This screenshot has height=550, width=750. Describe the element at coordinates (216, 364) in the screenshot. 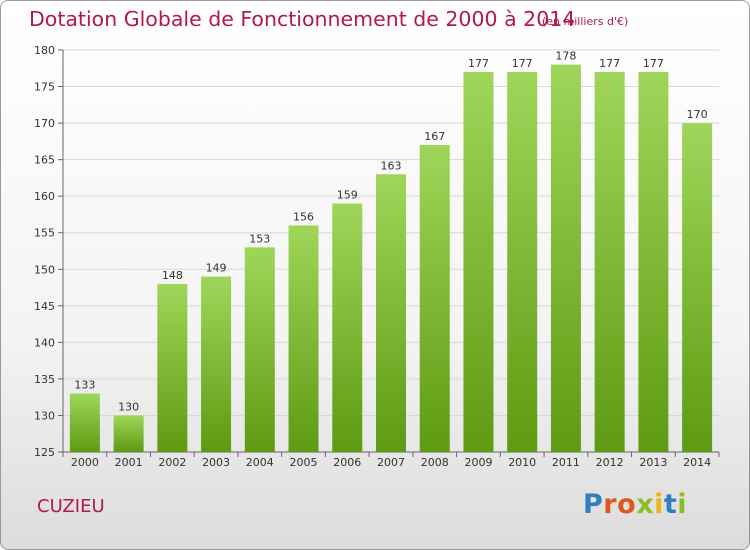

I see `bar-2003` at that location.